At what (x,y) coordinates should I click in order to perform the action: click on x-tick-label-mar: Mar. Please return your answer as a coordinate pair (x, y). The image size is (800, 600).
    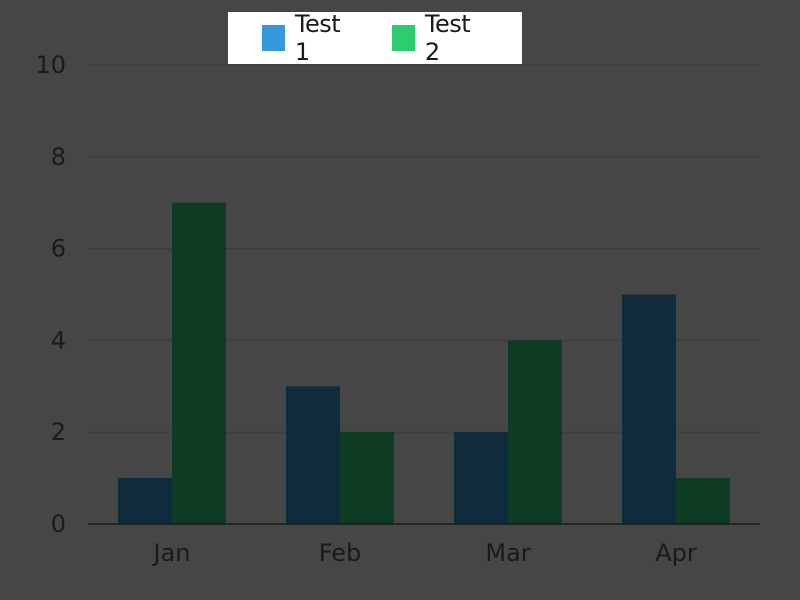
    Looking at the image, I should click on (507, 553).